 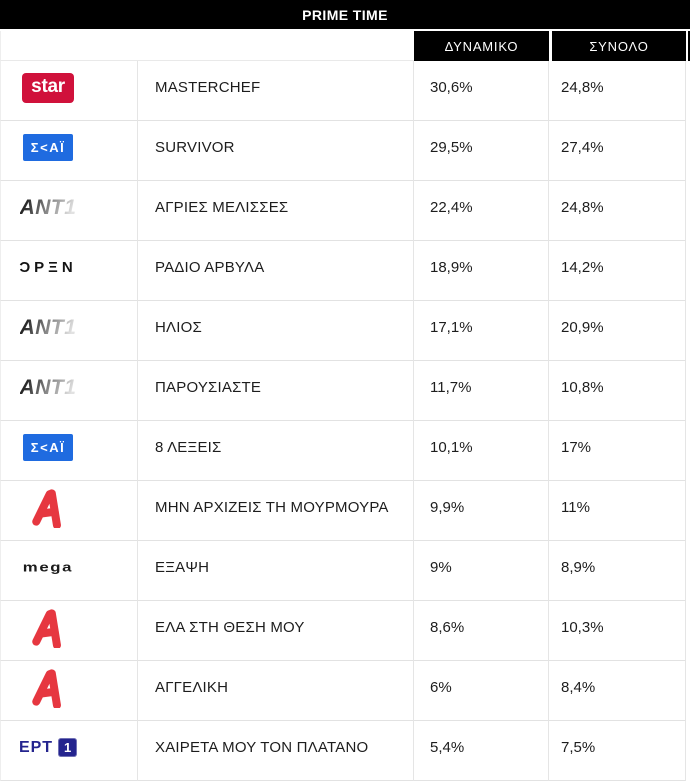 I want to click on channel-logo-cell: mega, so click(x=69, y=571).